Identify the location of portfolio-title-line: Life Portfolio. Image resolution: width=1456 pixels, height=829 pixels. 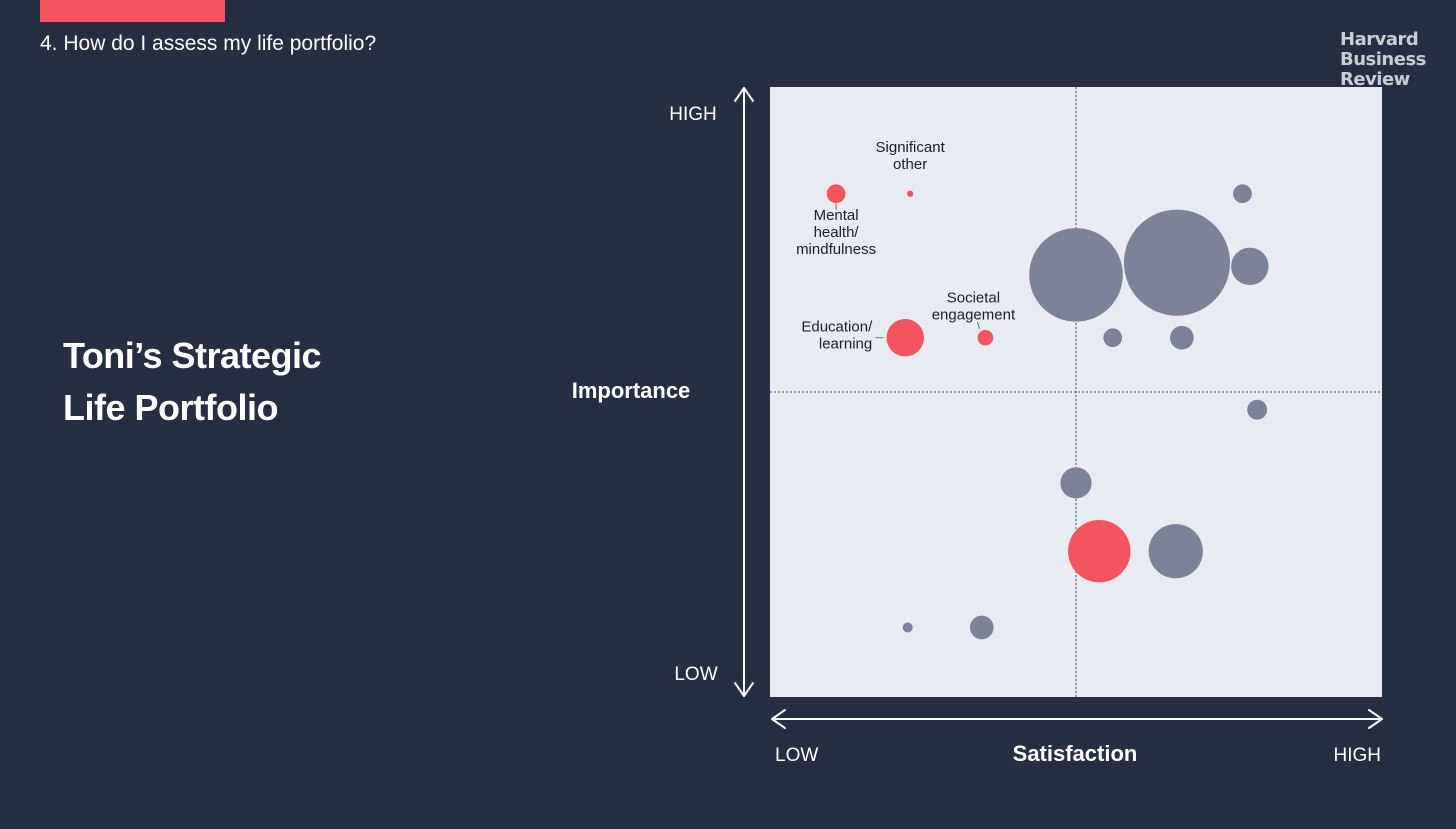
(170, 407).